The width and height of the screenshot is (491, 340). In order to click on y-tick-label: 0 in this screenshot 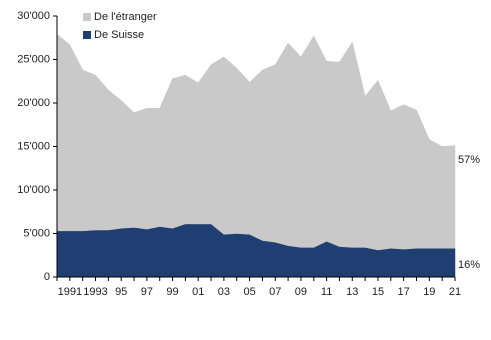, I will do `click(47, 277)`.